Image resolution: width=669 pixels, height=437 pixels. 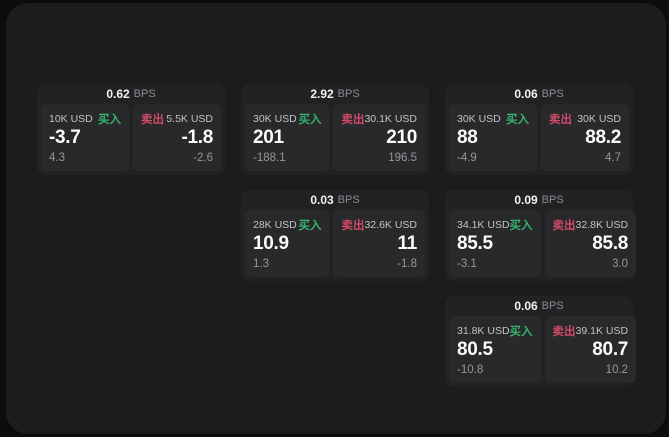 What do you see at coordinates (401, 137) in the screenshot?
I see `sell-price: 210` at bounding box center [401, 137].